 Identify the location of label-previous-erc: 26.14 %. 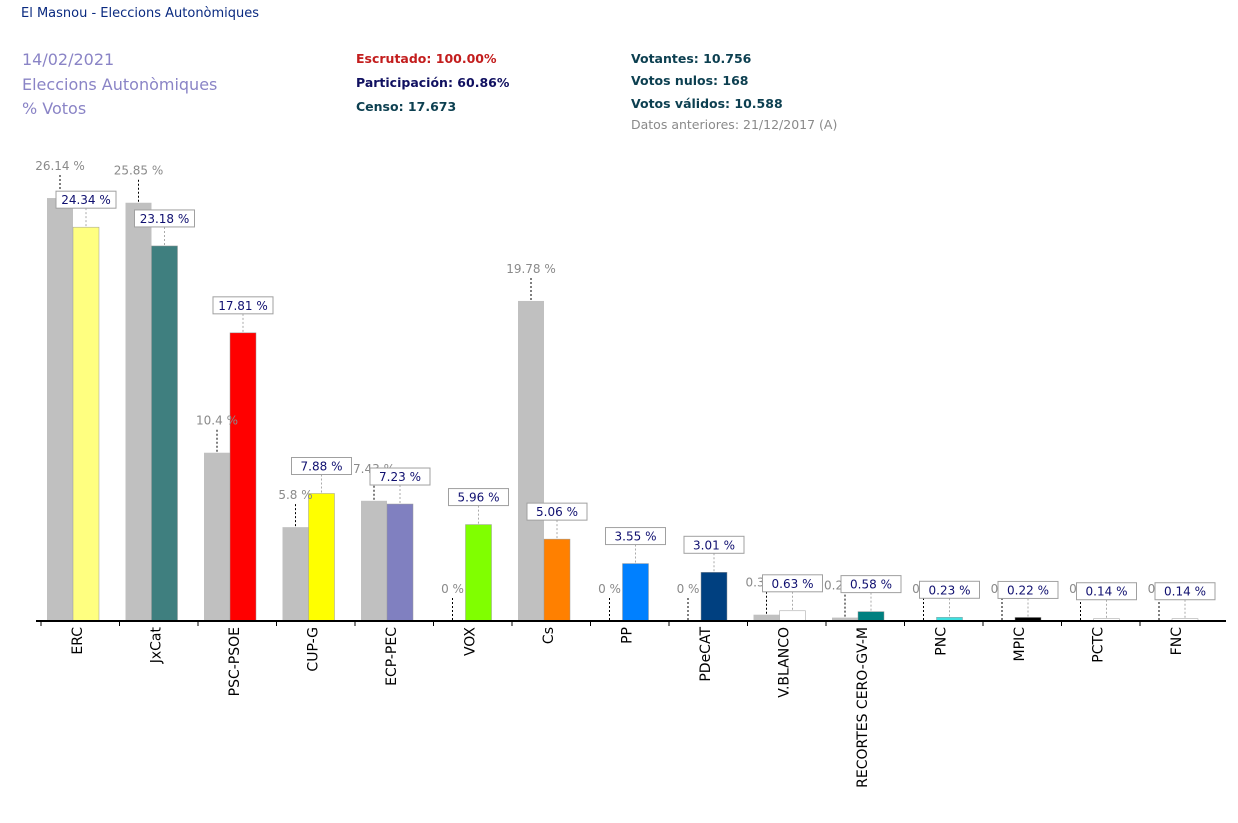
(60, 166).